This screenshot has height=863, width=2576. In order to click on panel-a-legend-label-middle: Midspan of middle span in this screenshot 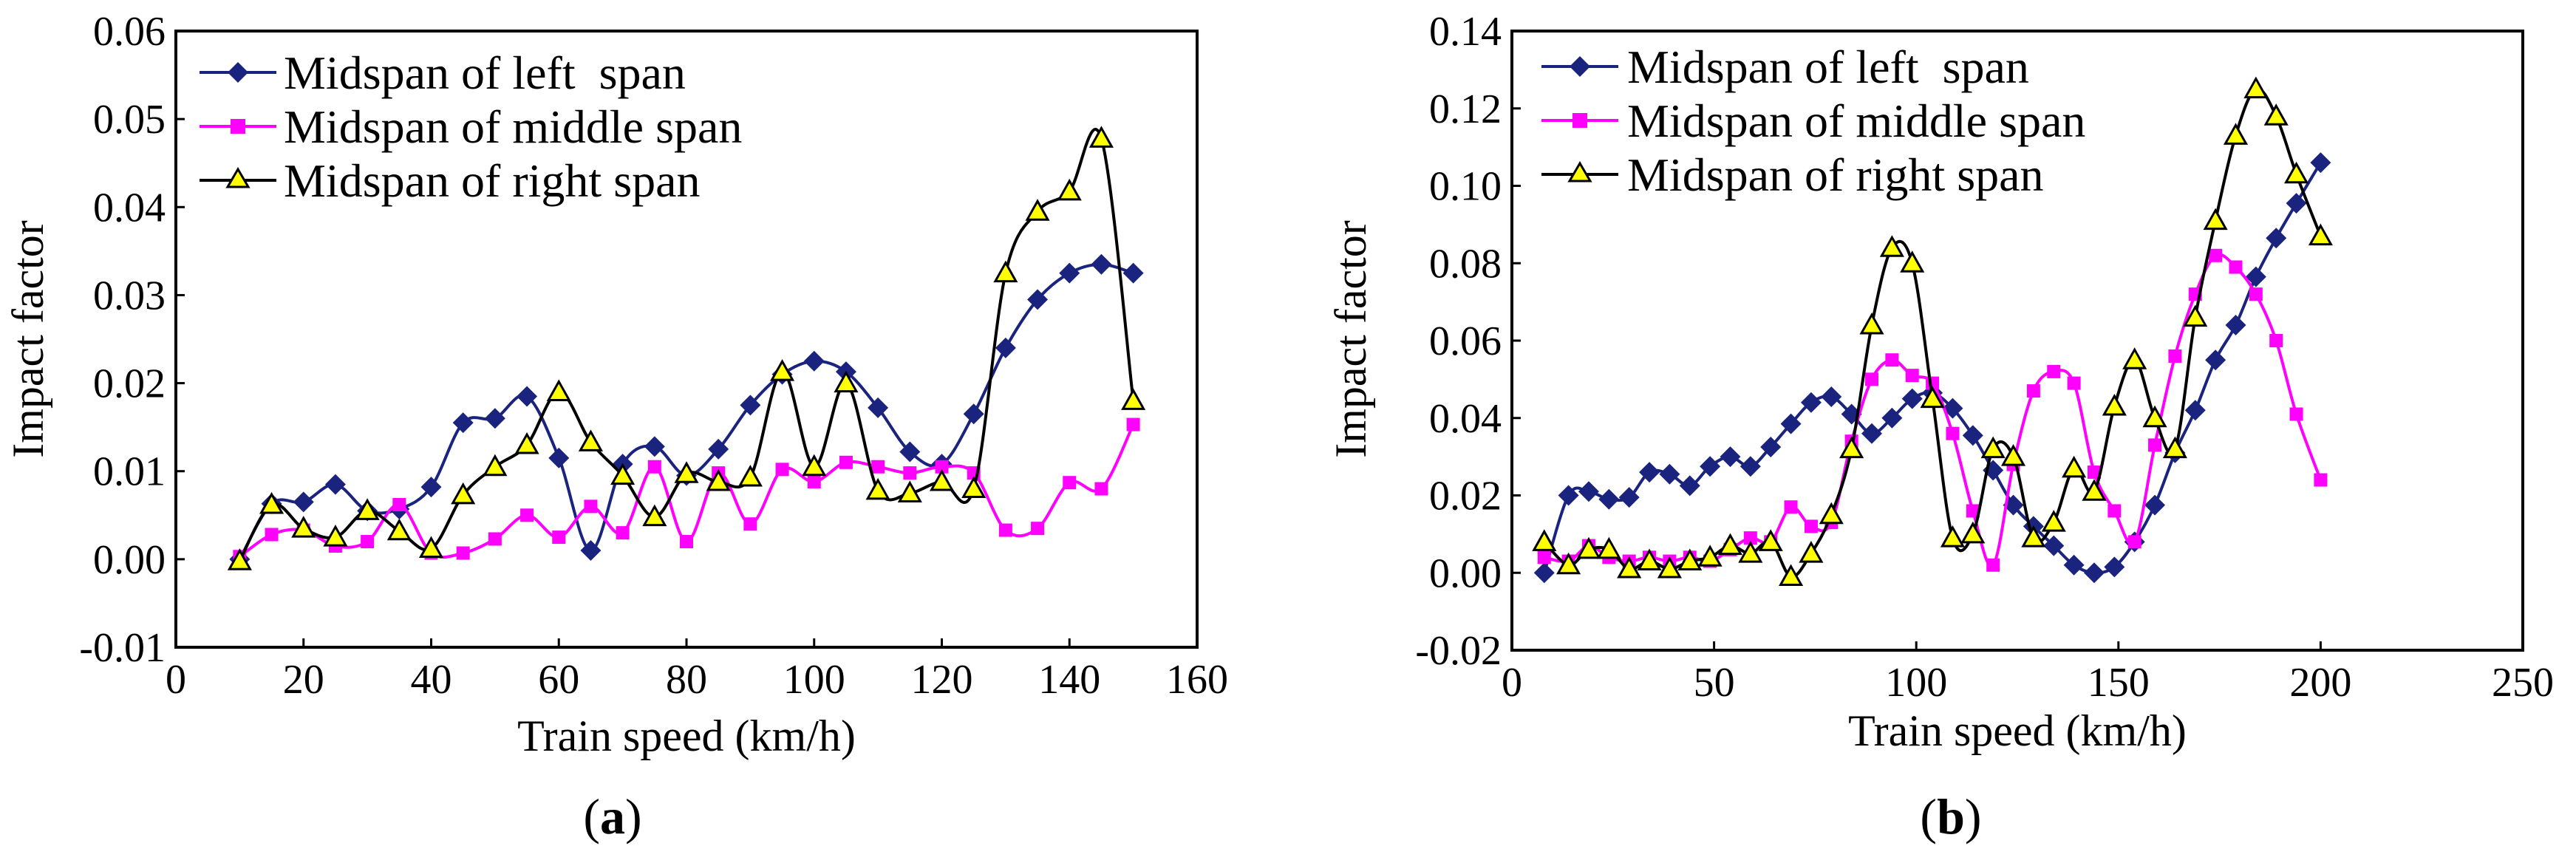, I will do `click(513, 127)`.